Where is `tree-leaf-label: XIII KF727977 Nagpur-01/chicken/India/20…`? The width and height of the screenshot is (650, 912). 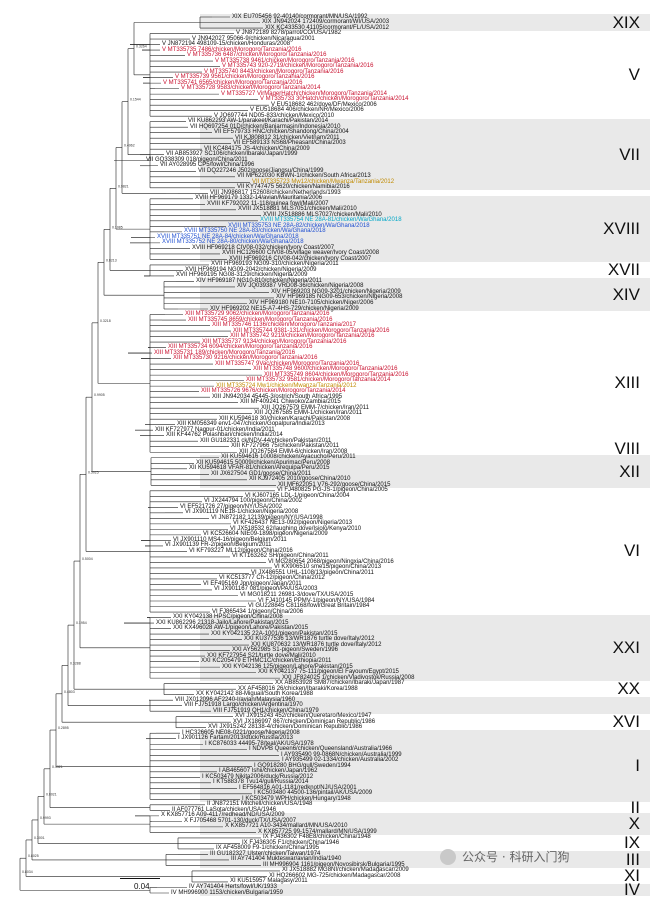 tree-leaf-label: XIII KF727977 Nagpur-01/chicken/India/20… is located at coordinates (215, 429).